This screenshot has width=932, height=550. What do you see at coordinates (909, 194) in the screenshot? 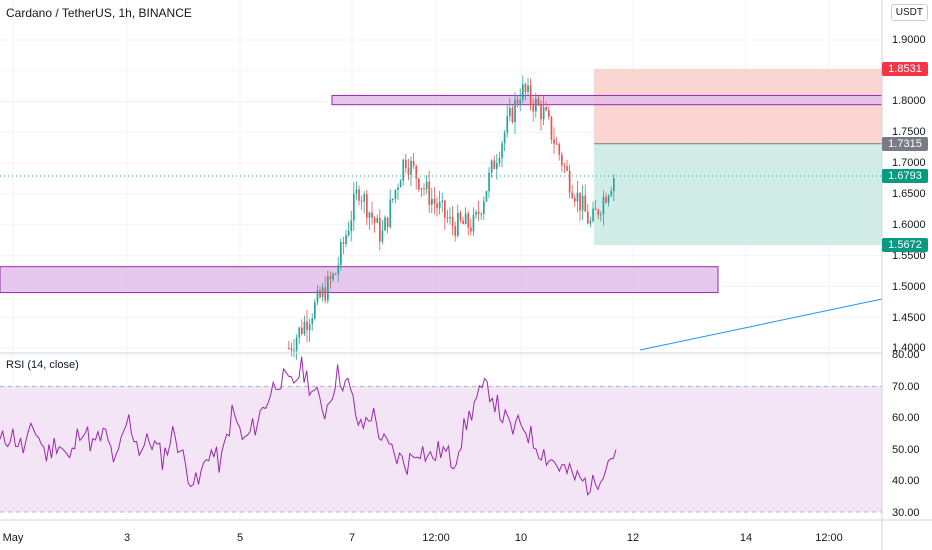
I see `price-label: 1.6500` at bounding box center [909, 194].